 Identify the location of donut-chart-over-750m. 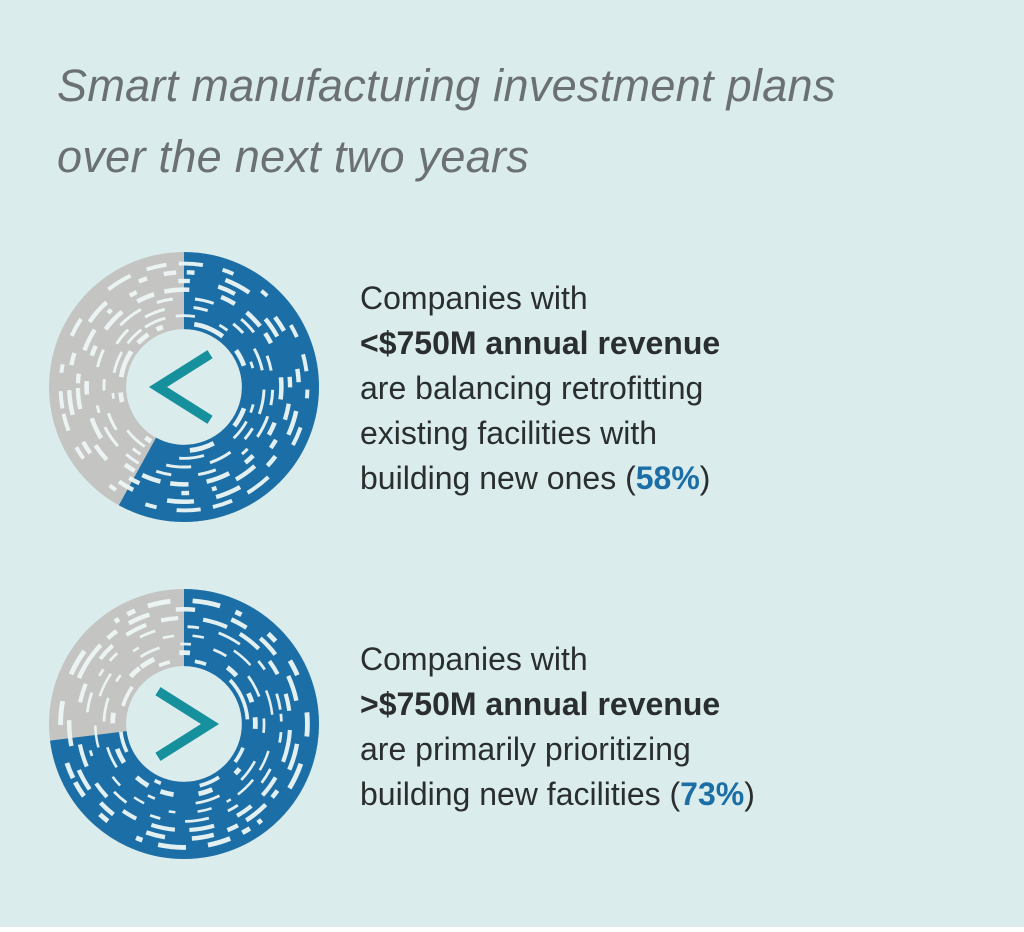
(184, 724).